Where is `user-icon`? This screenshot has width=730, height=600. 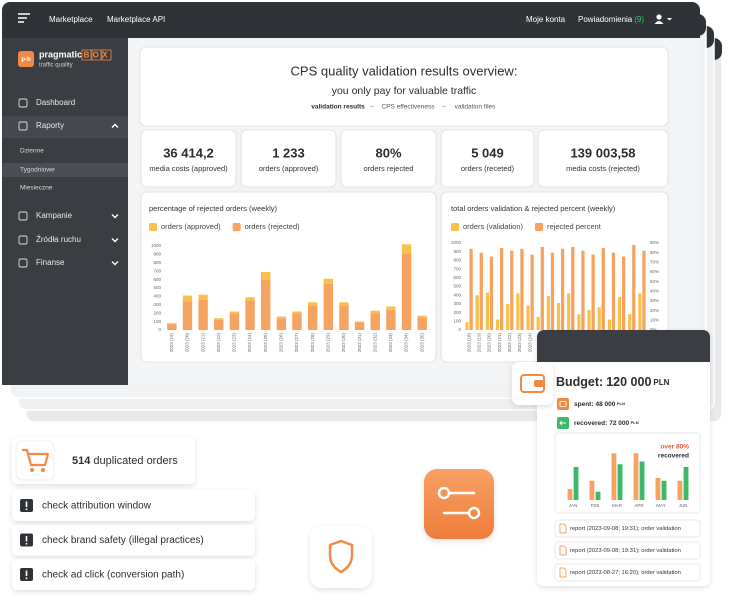 user-icon is located at coordinates (663, 19).